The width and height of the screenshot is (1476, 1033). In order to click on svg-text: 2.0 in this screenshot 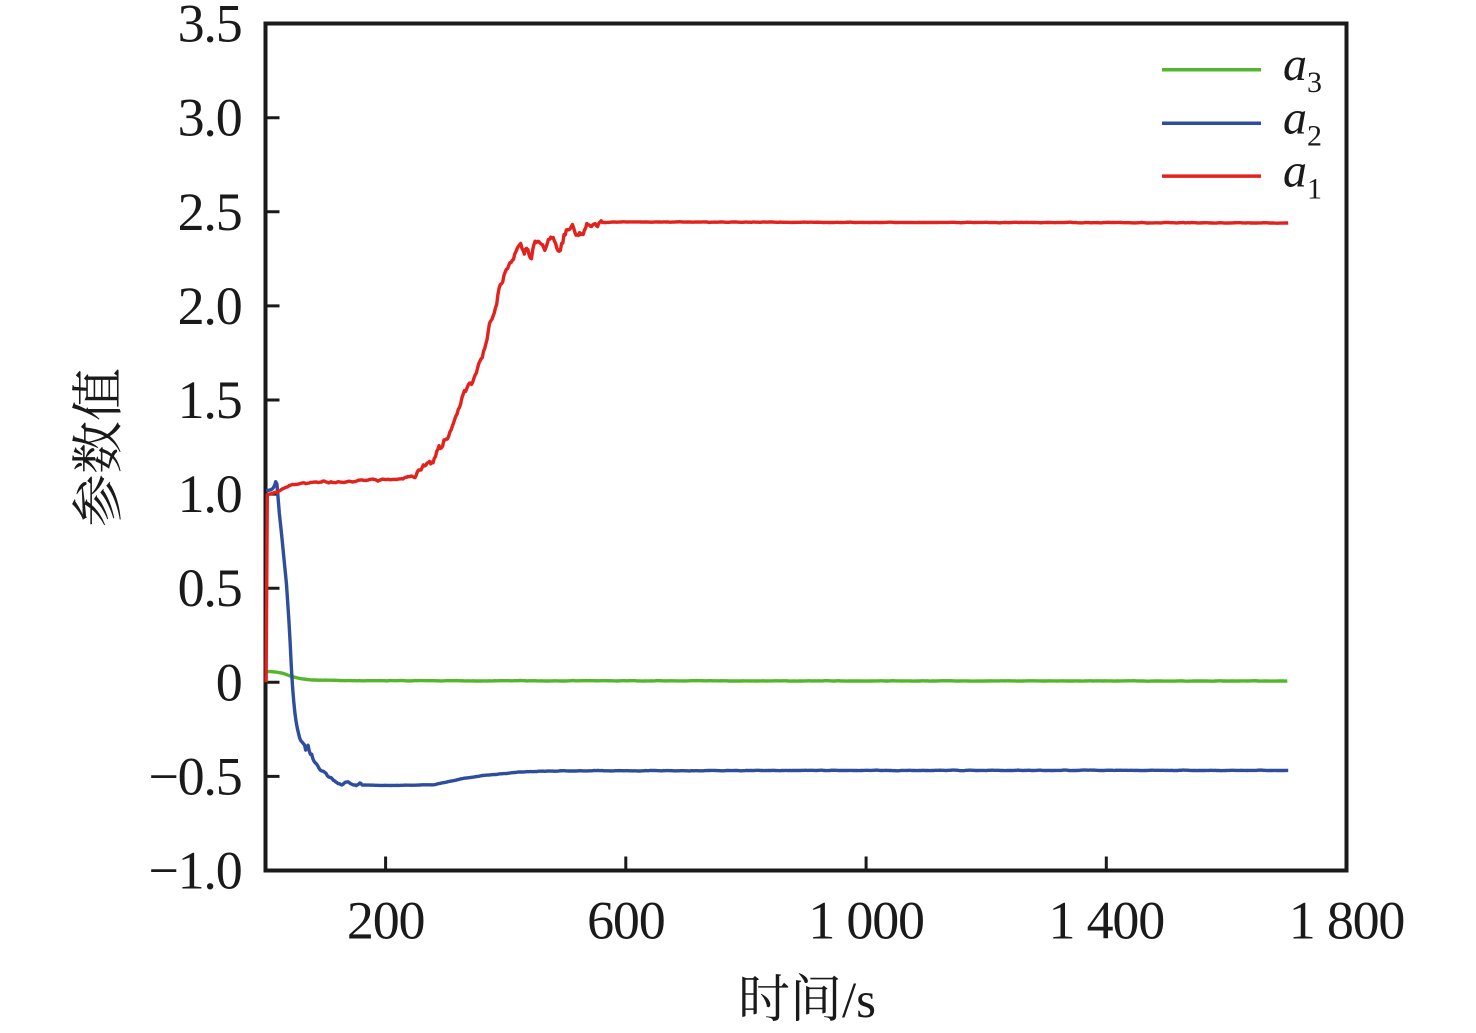, I will do `click(210, 306)`.